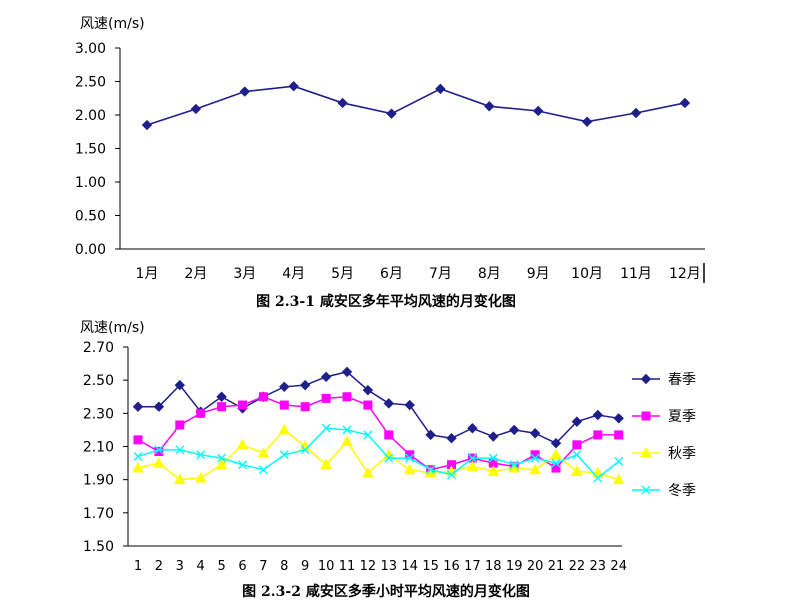 This screenshot has width=800, height=614. I want to click on chart1-ytick-label: 2.50, so click(90, 83).